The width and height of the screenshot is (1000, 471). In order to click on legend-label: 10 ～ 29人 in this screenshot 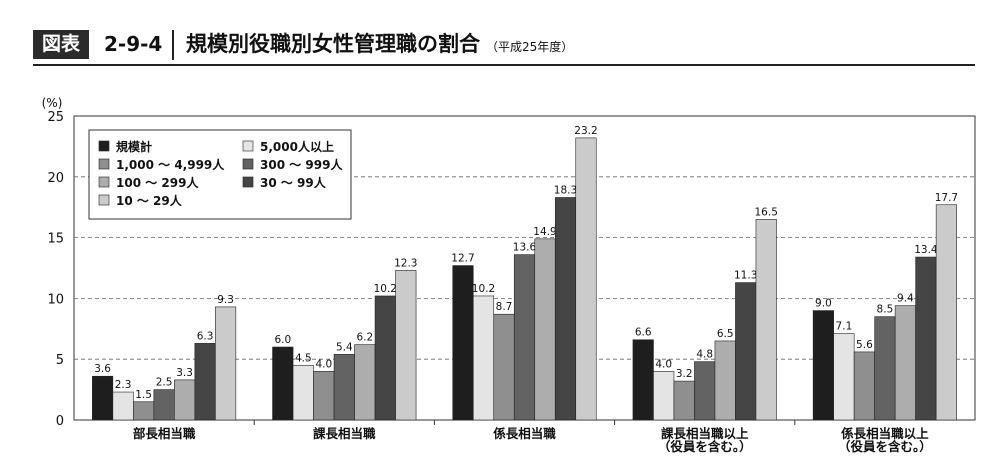, I will do `click(149, 200)`.